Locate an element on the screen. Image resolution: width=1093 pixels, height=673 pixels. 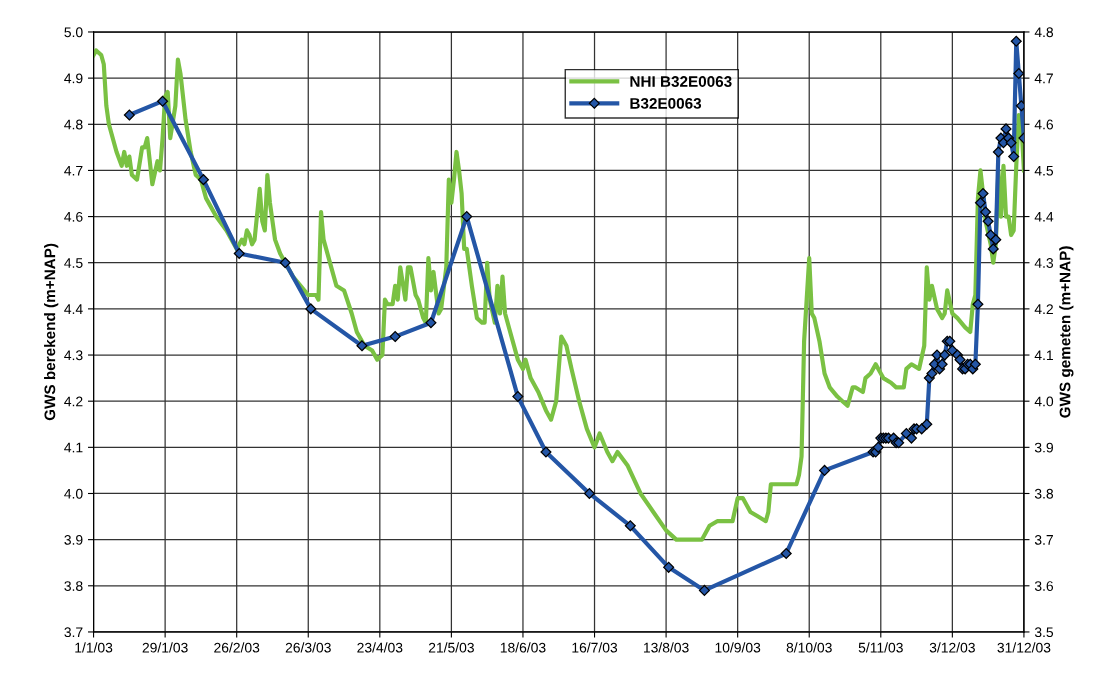
x-tick-label: 13/8/03 is located at coordinates (666, 647).